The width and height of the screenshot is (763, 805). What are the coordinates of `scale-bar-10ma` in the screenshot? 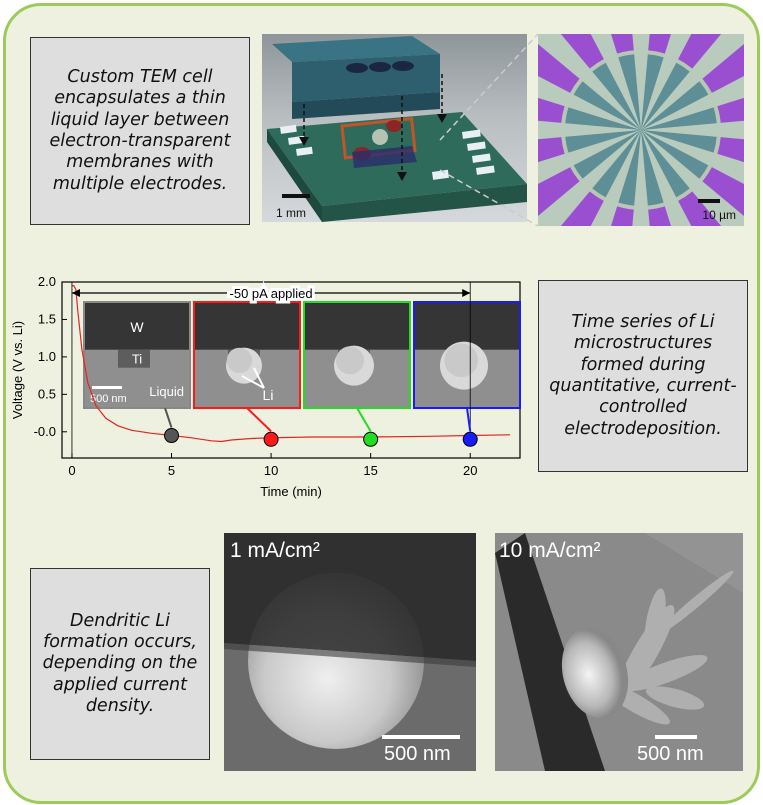 It's located at (676, 737).